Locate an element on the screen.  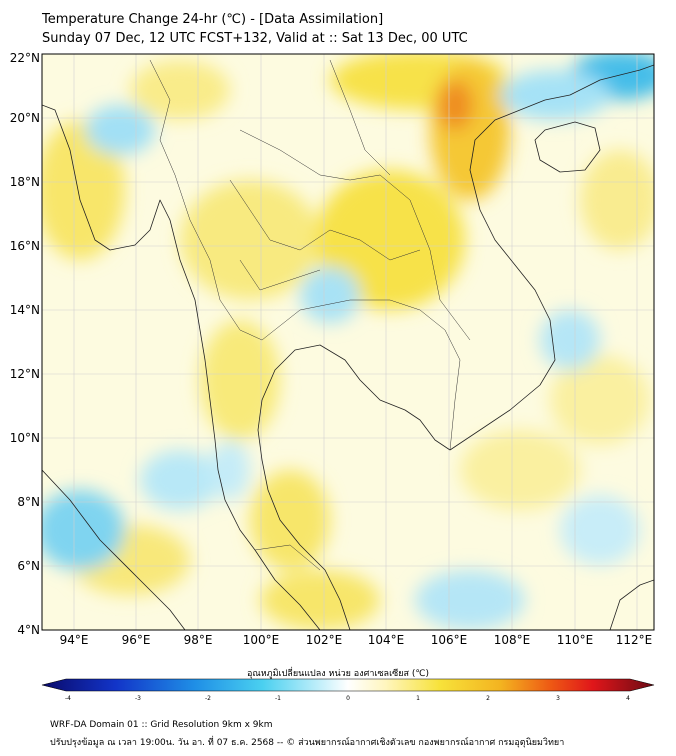
colorbar-tick-label: -4 is located at coordinates (68, 697).